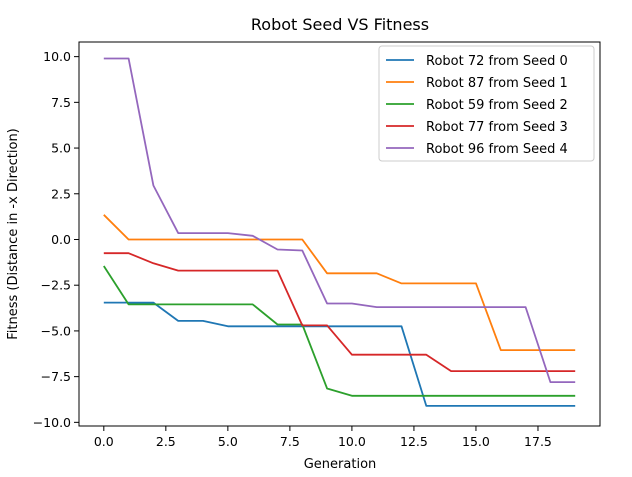 This screenshot has height=477, width=632. I want to click on legend-label-1: Robot 87 from Seed 1, so click(497, 83).